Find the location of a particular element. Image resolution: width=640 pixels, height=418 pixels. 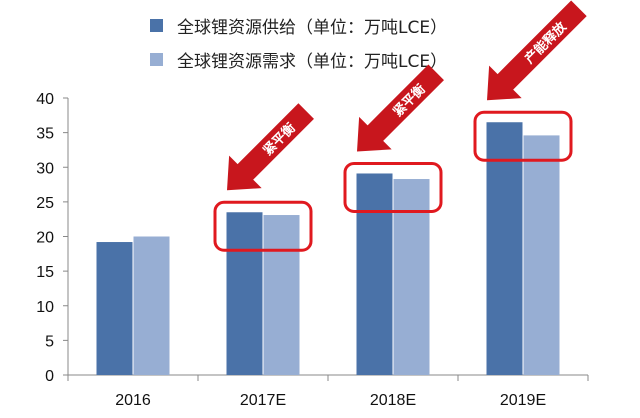

highlight-box-2018E is located at coordinates (393, 187).